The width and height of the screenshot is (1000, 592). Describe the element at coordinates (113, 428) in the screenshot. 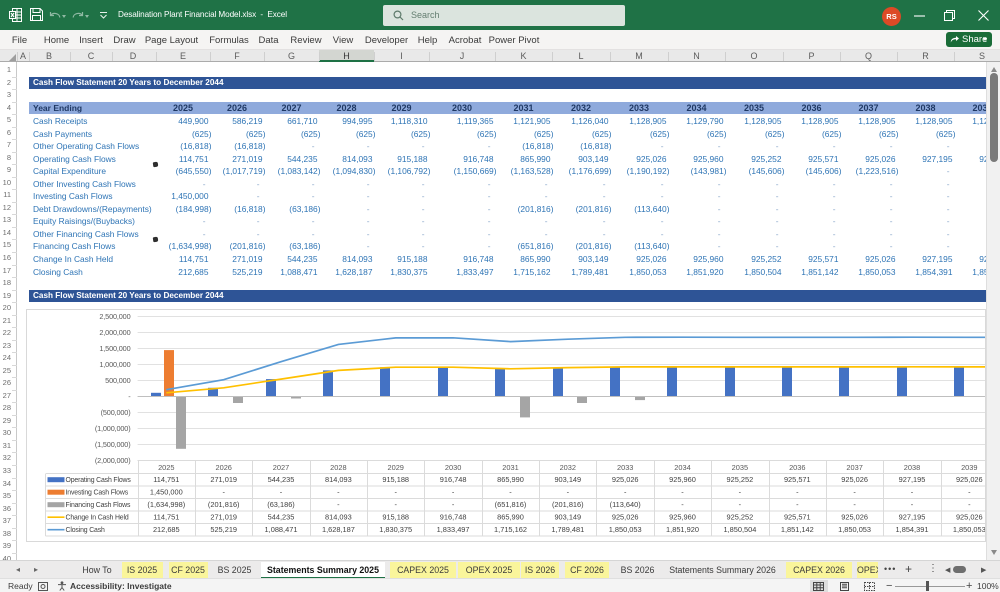

I see `svg-text: (1,000,000)` at that location.